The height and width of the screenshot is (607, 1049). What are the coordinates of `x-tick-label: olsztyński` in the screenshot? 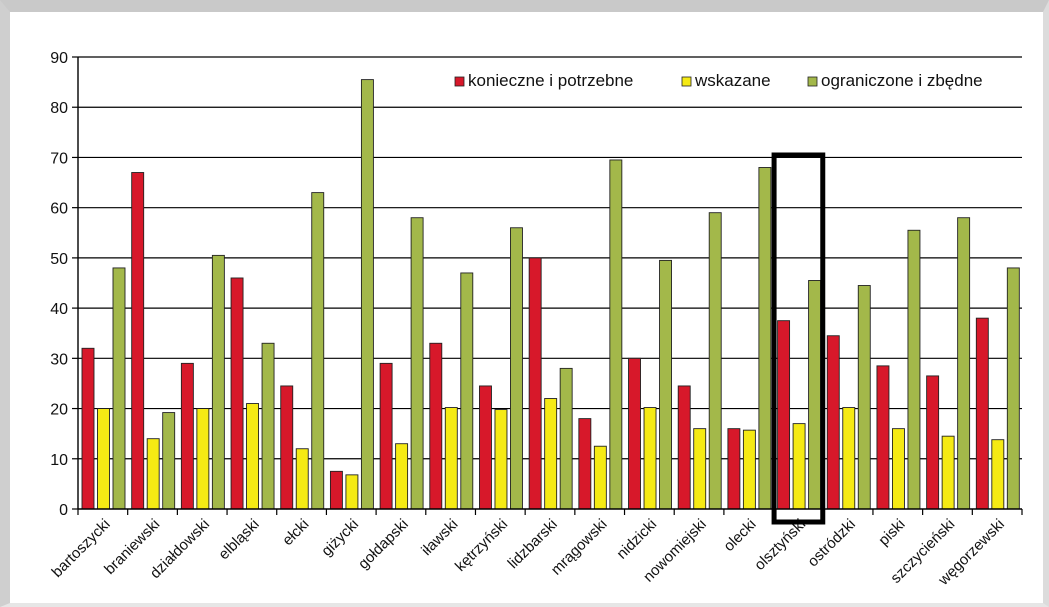 It's located at (780, 545).